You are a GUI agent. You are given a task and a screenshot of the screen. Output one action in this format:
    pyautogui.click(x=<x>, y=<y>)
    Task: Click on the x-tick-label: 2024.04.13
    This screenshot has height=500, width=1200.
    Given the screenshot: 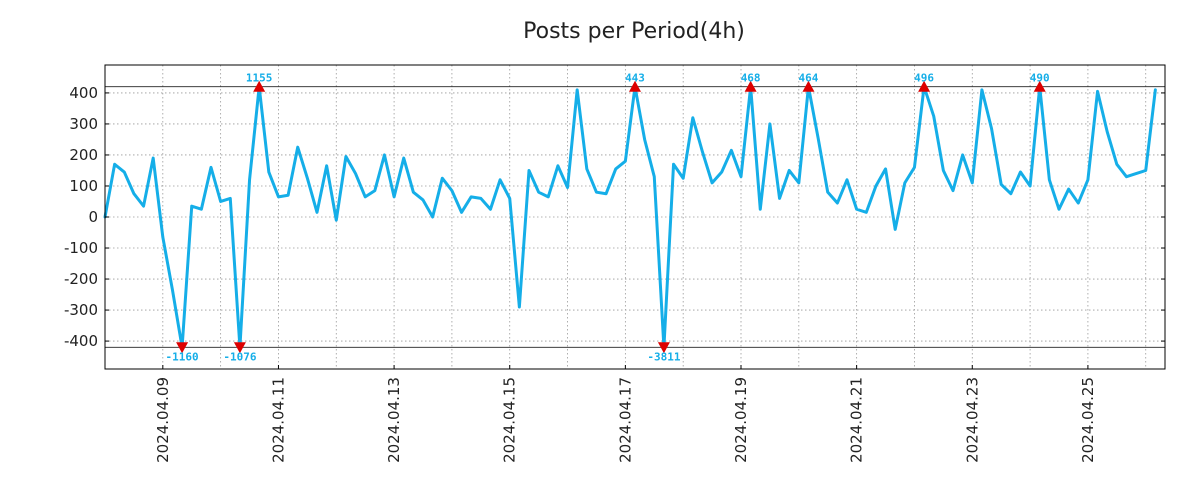 What is the action you would take?
    pyautogui.click(x=394, y=420)
    